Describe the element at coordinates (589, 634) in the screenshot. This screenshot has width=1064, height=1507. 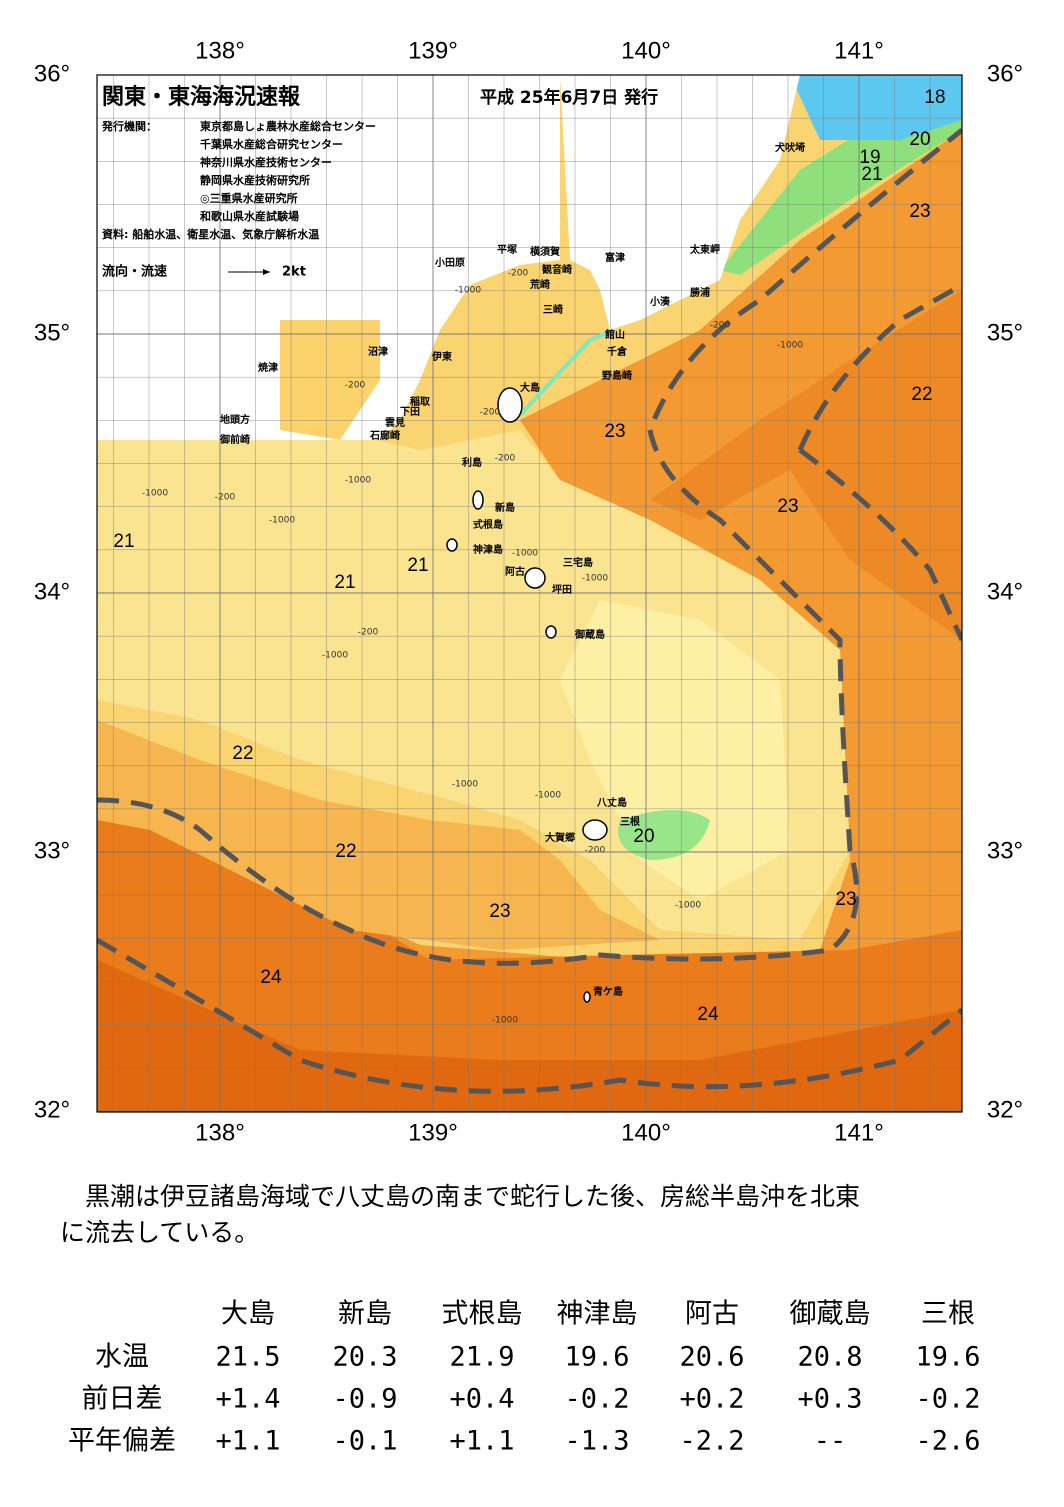
I see `place-name: 御蔵島` at that location.